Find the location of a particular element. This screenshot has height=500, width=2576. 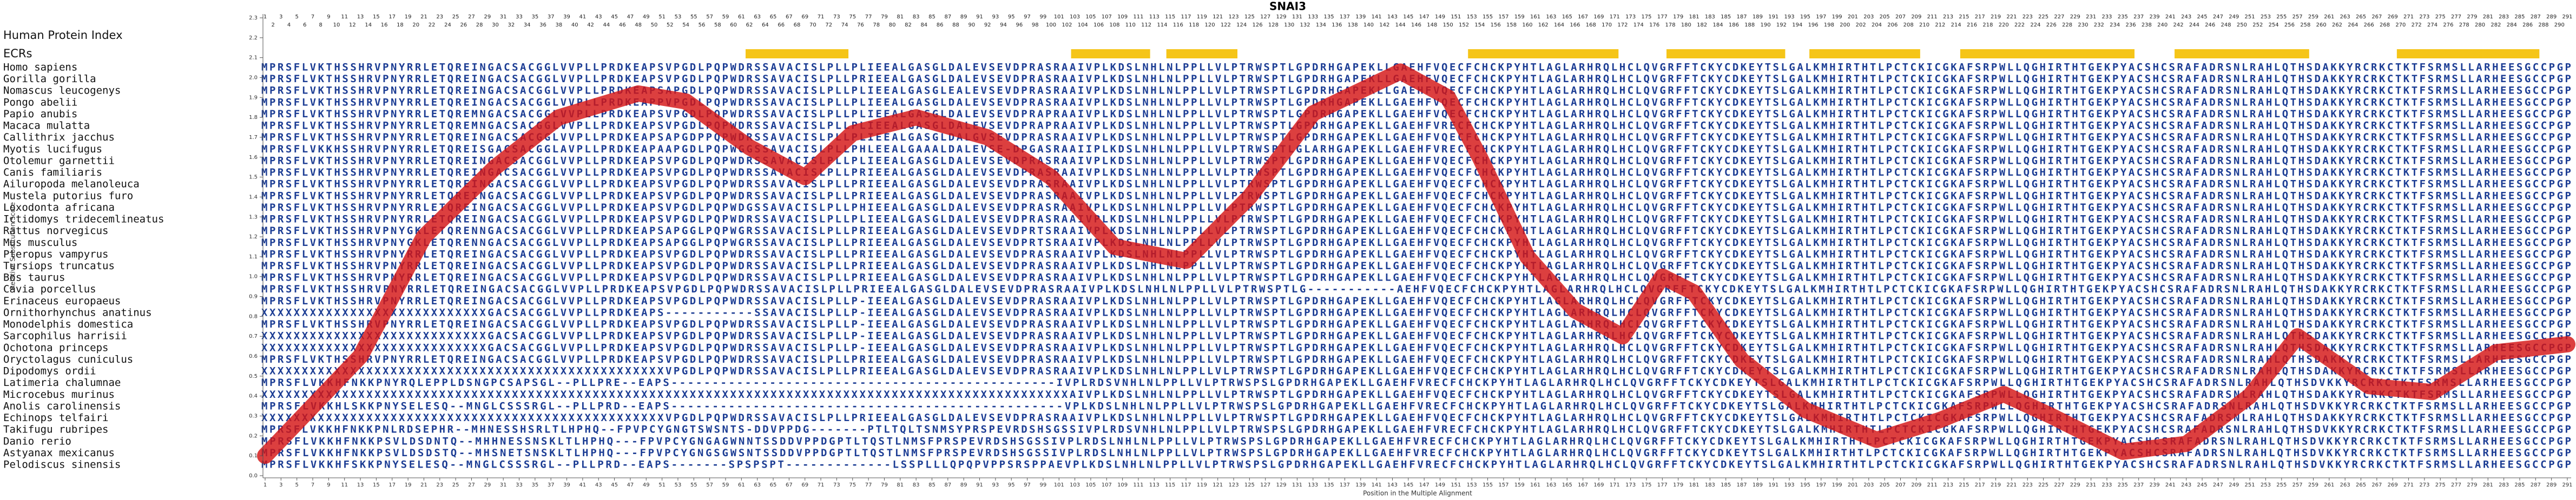

x-tick-label: 117 is located at coordinates (1186, 485).